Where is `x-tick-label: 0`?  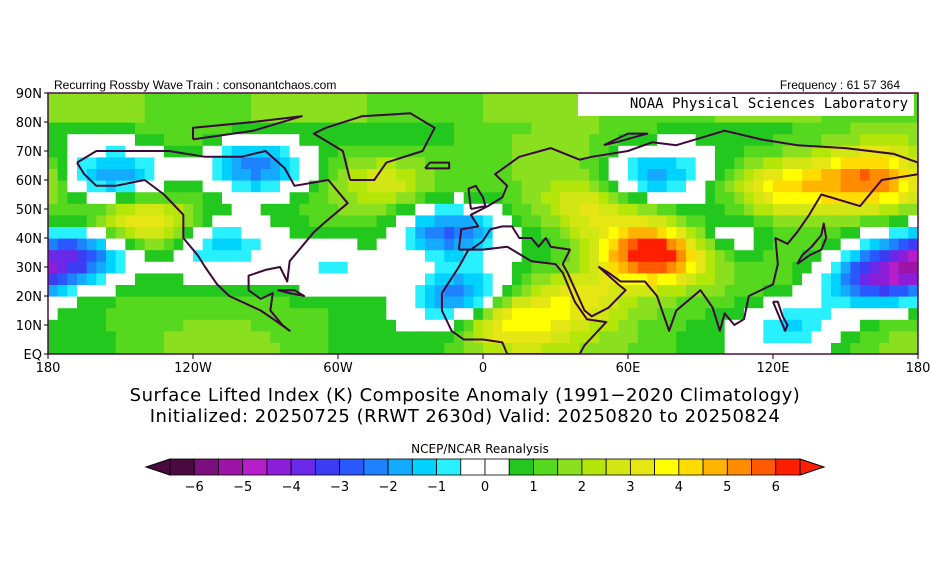 x-tick-label: 0 is located at coordinates (483, 368).